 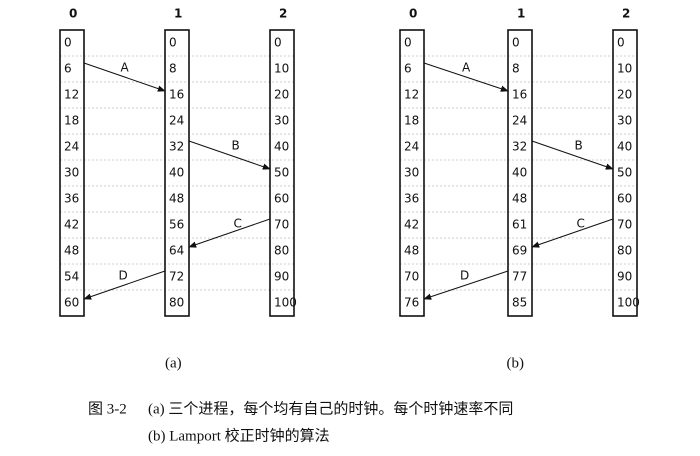 What do you see at coordinates (107, 408) in the screenshot?
I see `figure-number: 图 3-2` at bounding box center [107, 408].